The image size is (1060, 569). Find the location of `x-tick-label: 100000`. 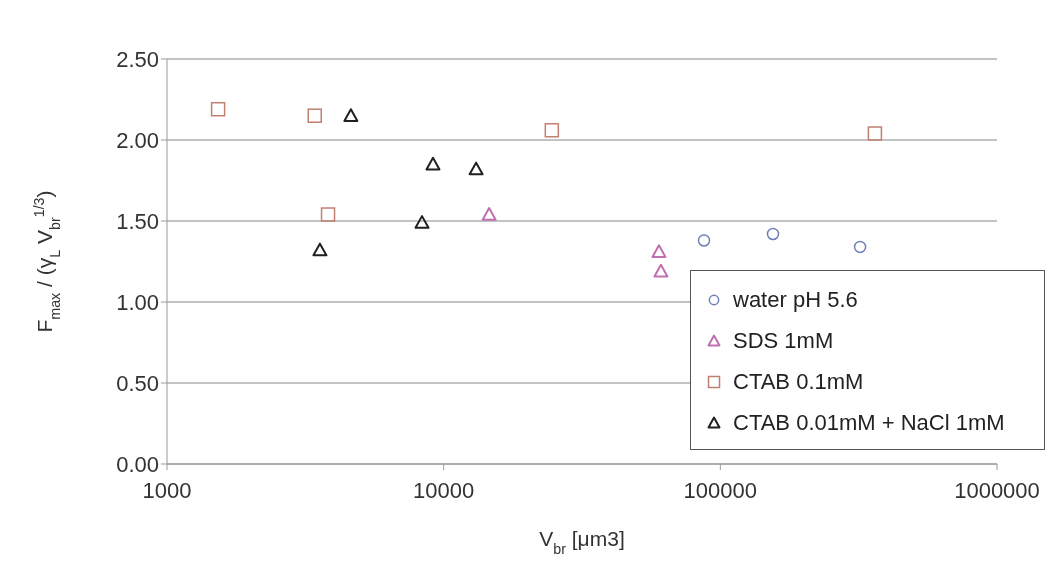

x-tick-label: 100000 is located at coordinates (720, 490).